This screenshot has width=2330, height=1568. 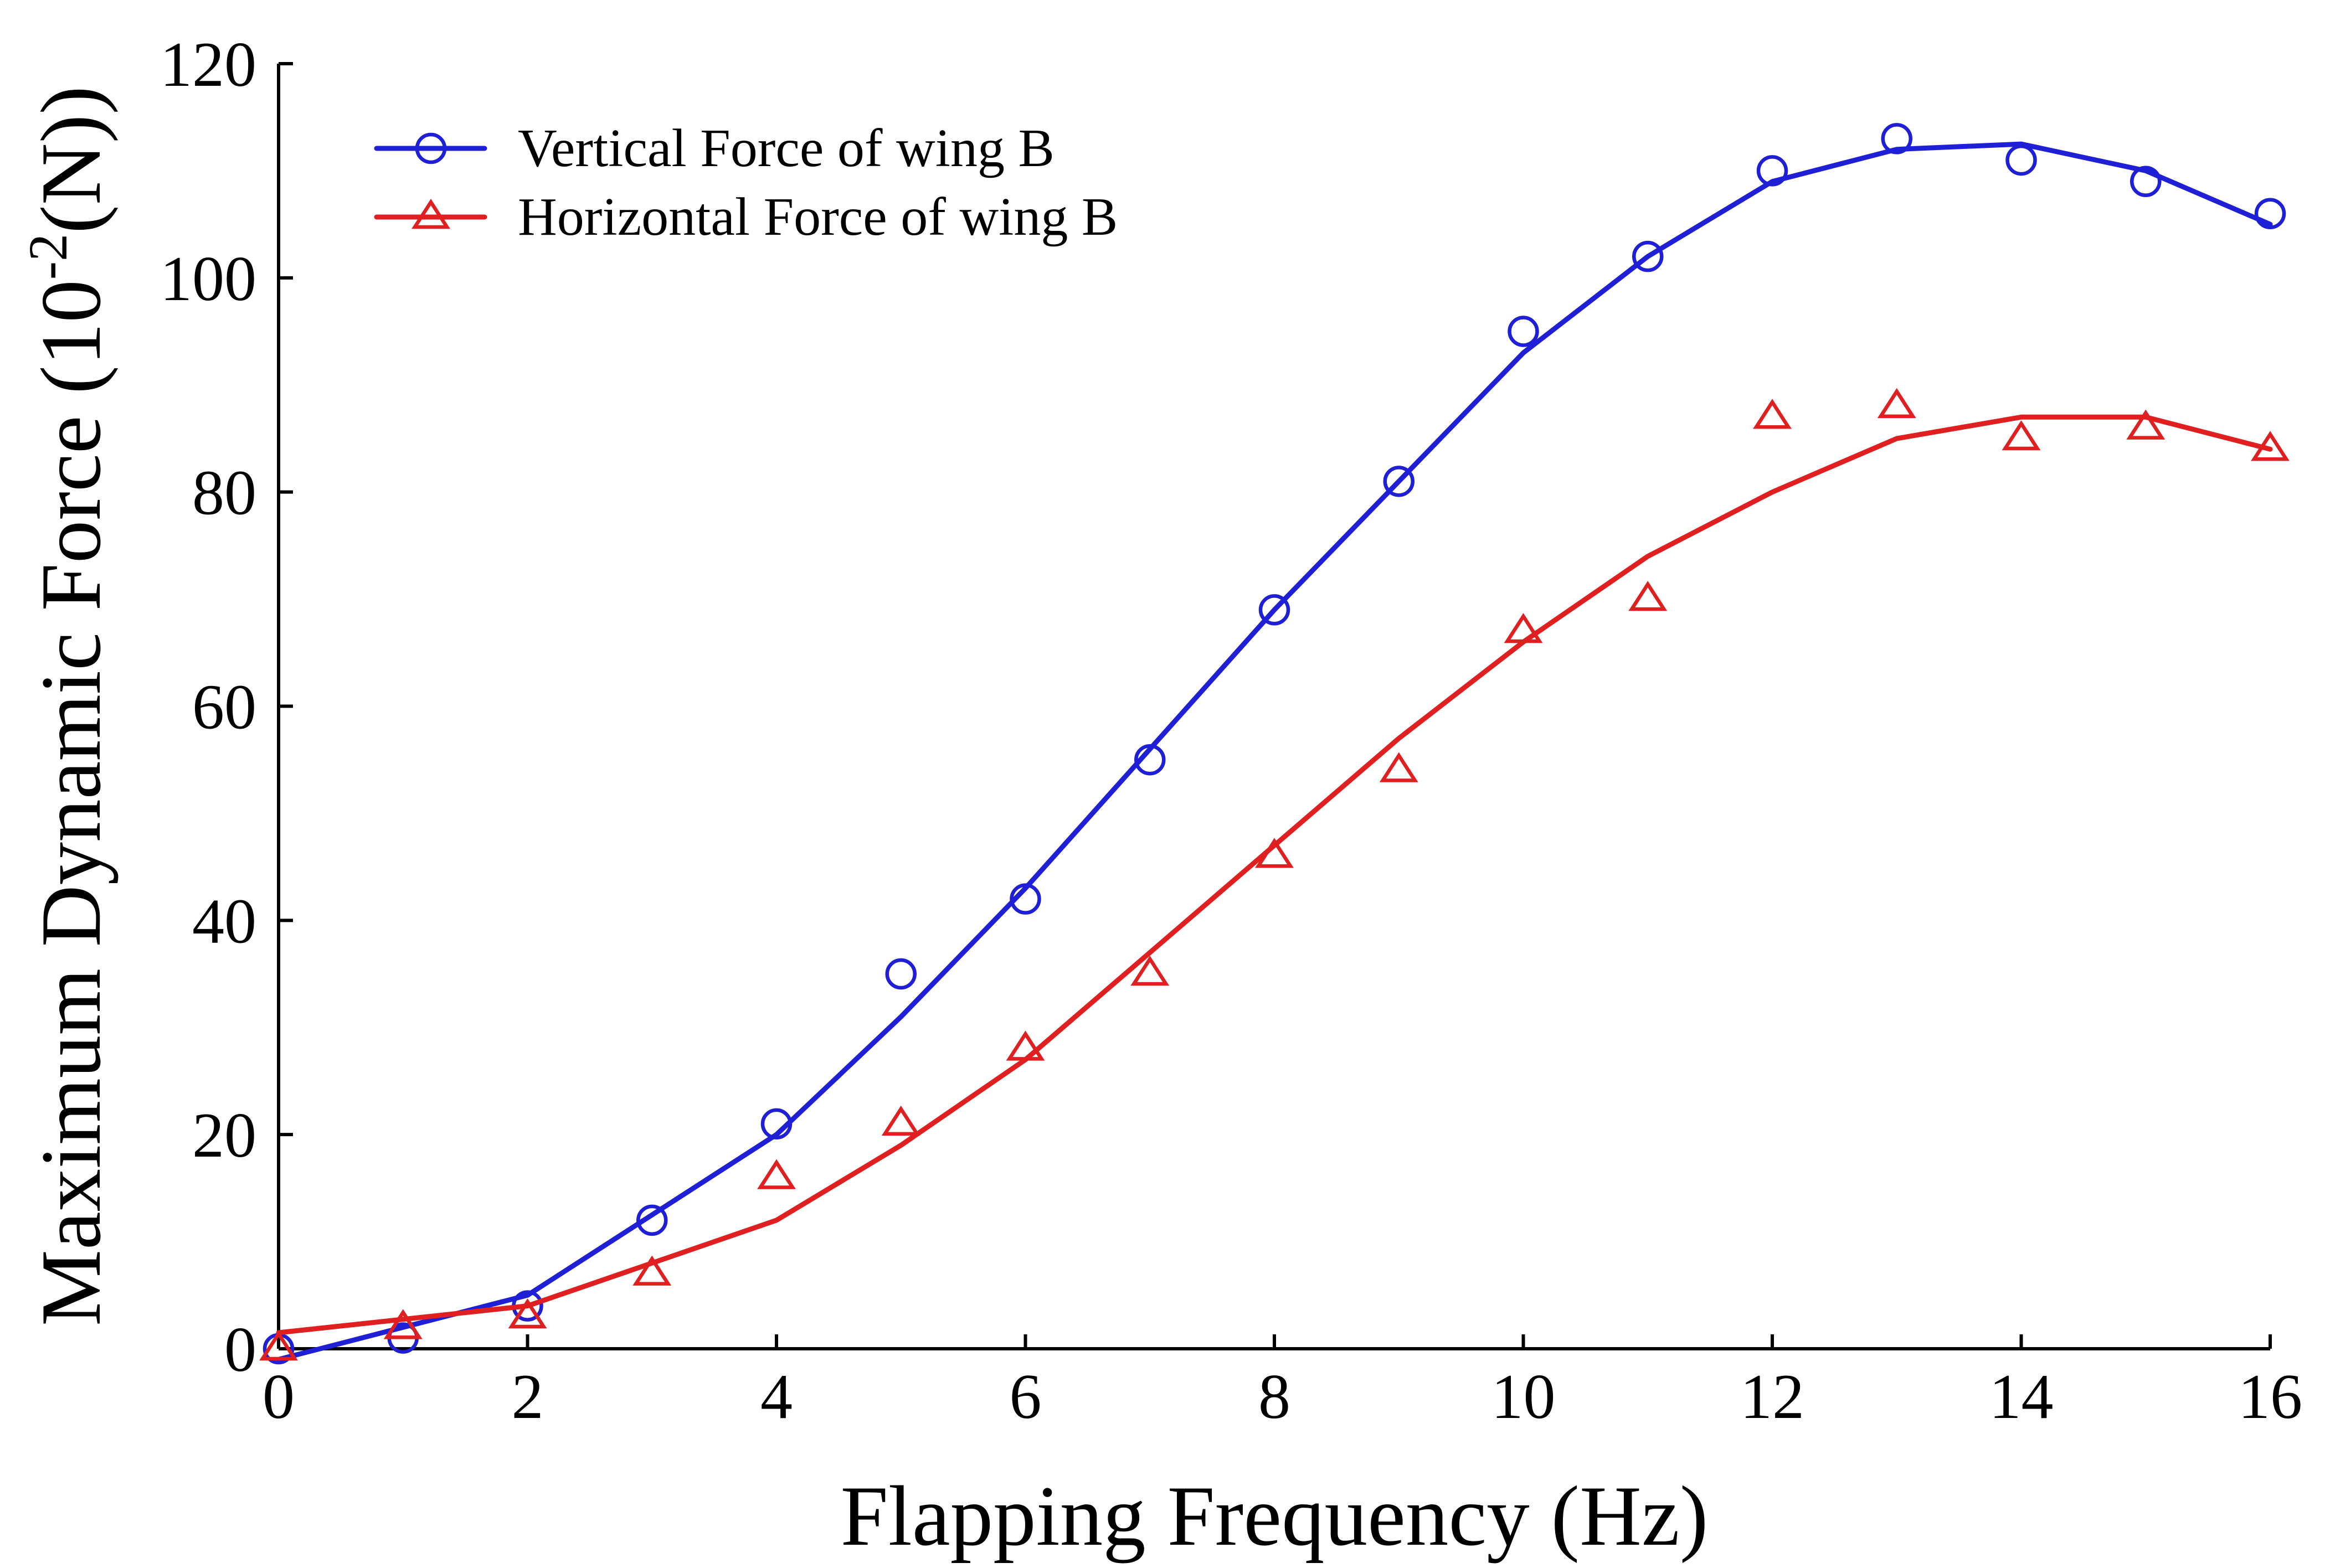 I want to click on x-tick-label: 12, so click(x=1772, y=1396).